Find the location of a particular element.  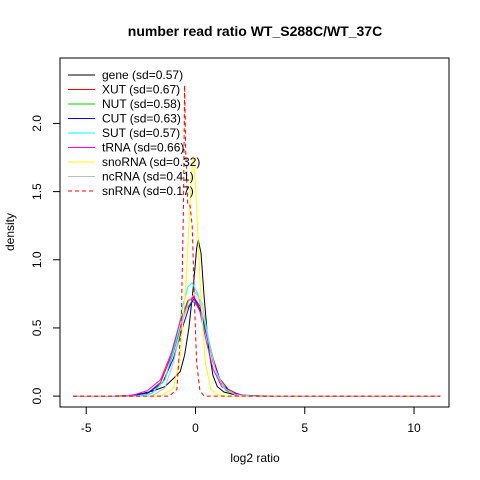

legend-label-ncrna: ncRNA (sd=0.41) is located at coordinates (148, 177).